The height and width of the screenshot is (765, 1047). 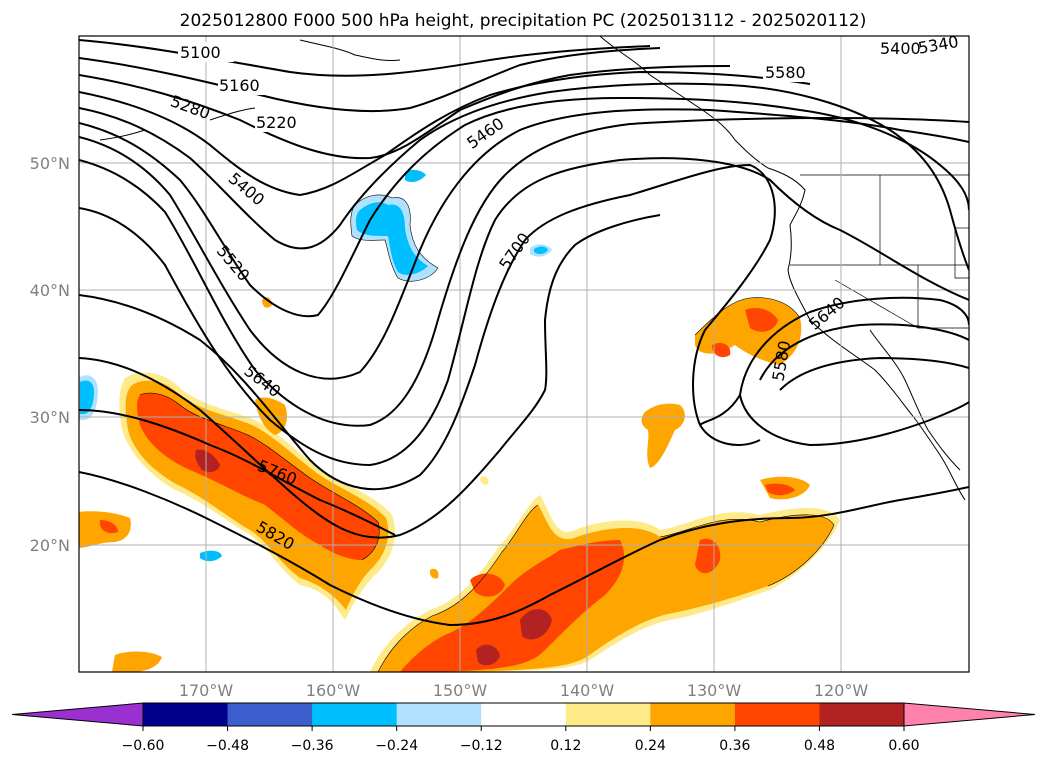 I want to click on colorbar-tick-label: −0.48, so click(x=227, y=746).